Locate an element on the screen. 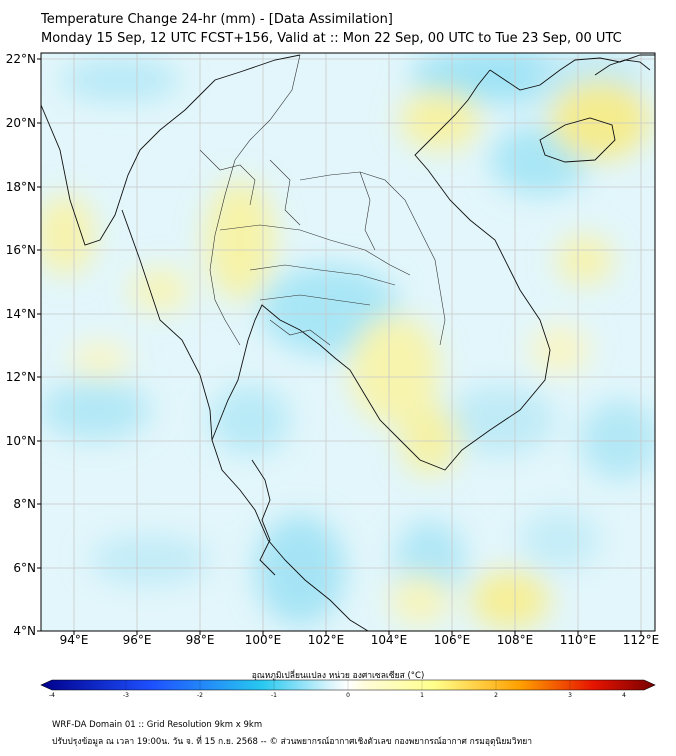  lon-label: 100°E is located at coordinates (263, 640).